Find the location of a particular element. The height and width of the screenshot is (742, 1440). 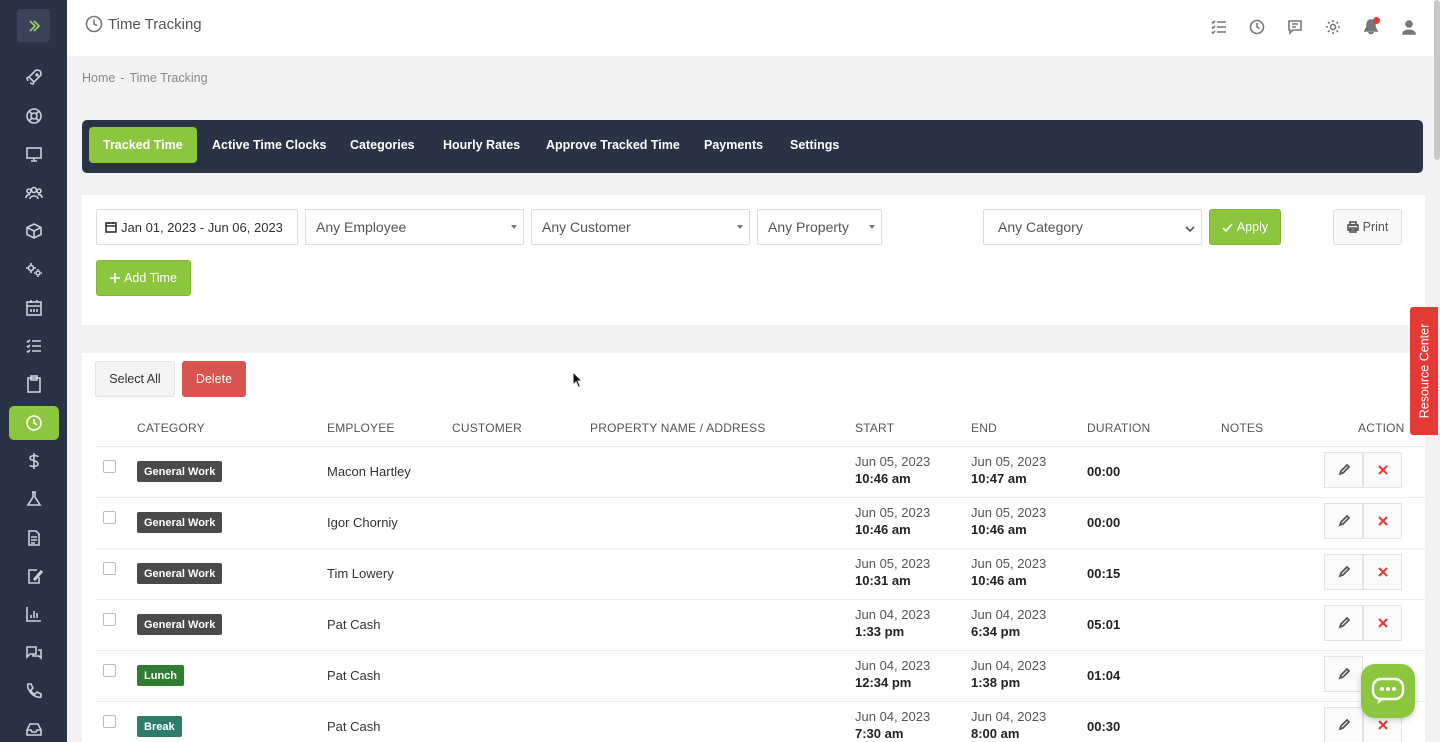

apply-button: Apply is located at coordinates (1245, 227).